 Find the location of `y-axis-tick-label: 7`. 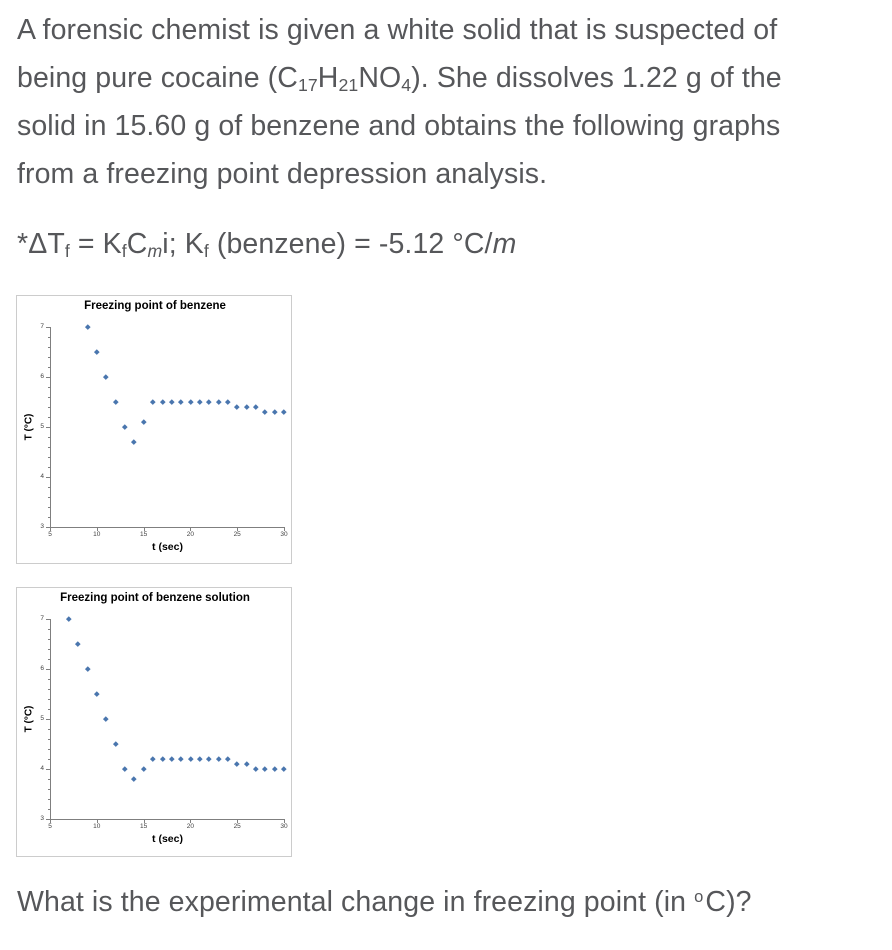

y-axis-tick-label: 7 is located at coordinates (42, 326).